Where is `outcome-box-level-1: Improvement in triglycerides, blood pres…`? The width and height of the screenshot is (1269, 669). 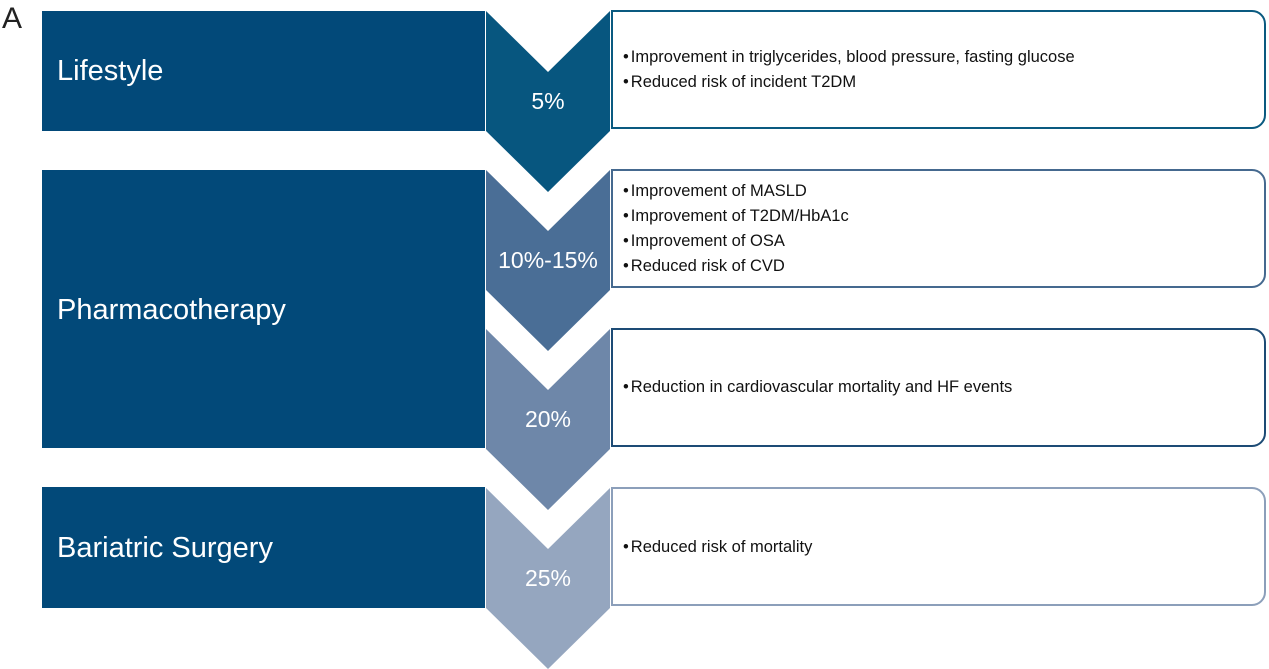
outcome-box-level-1: Improvement in triglycerides, blood pres… is located at coordinates (938, 69).